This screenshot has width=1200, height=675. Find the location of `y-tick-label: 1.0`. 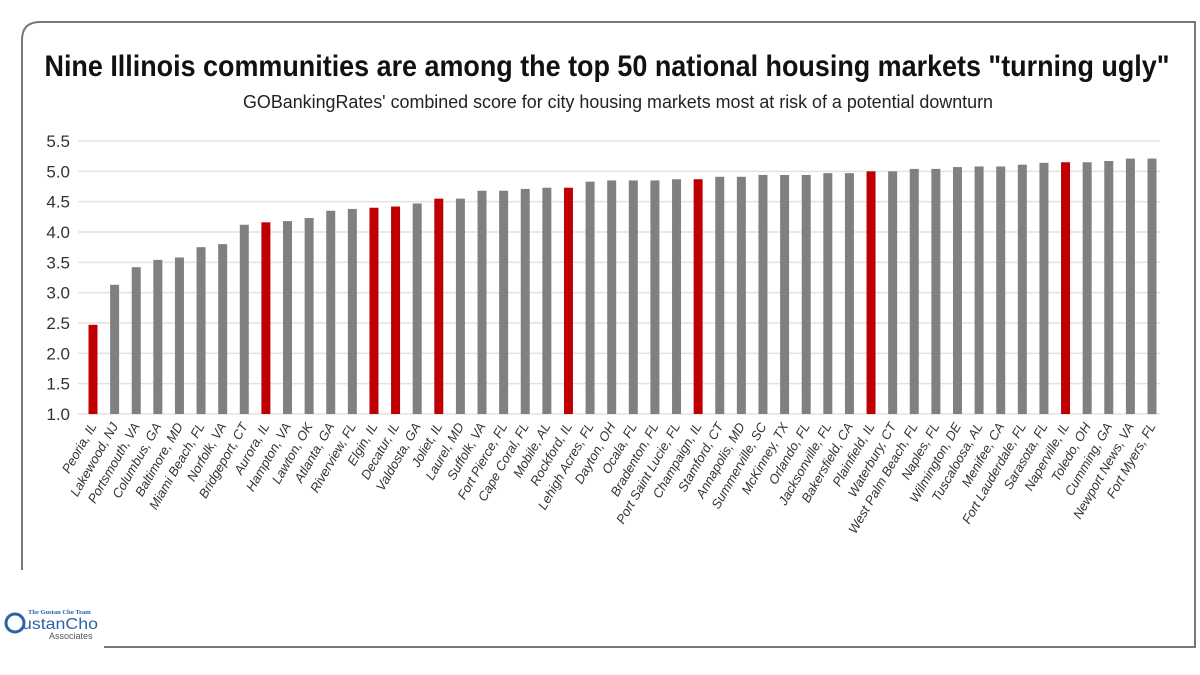

y-tick-label: 1.0 is located at coordinates (58, 414).